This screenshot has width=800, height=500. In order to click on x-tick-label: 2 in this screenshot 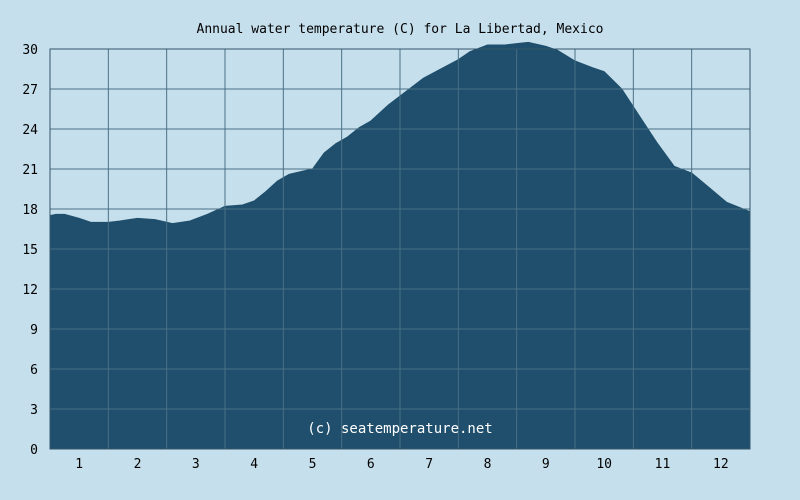, I will do `click(138, 464)`.